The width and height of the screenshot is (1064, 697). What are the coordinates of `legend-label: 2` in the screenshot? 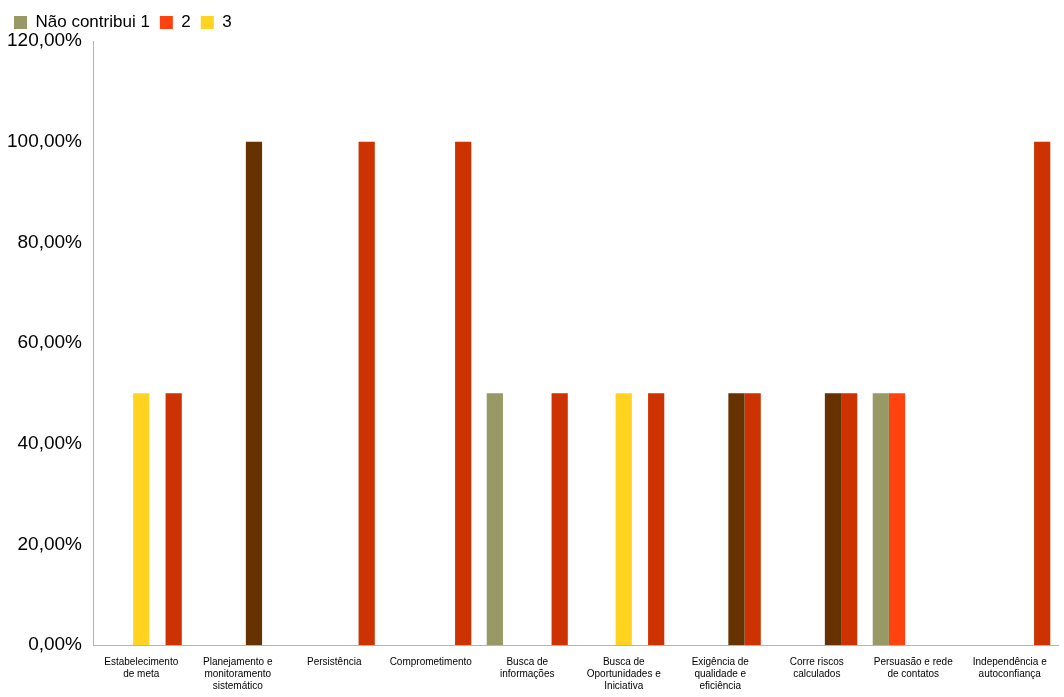 It's located at (186, 22).